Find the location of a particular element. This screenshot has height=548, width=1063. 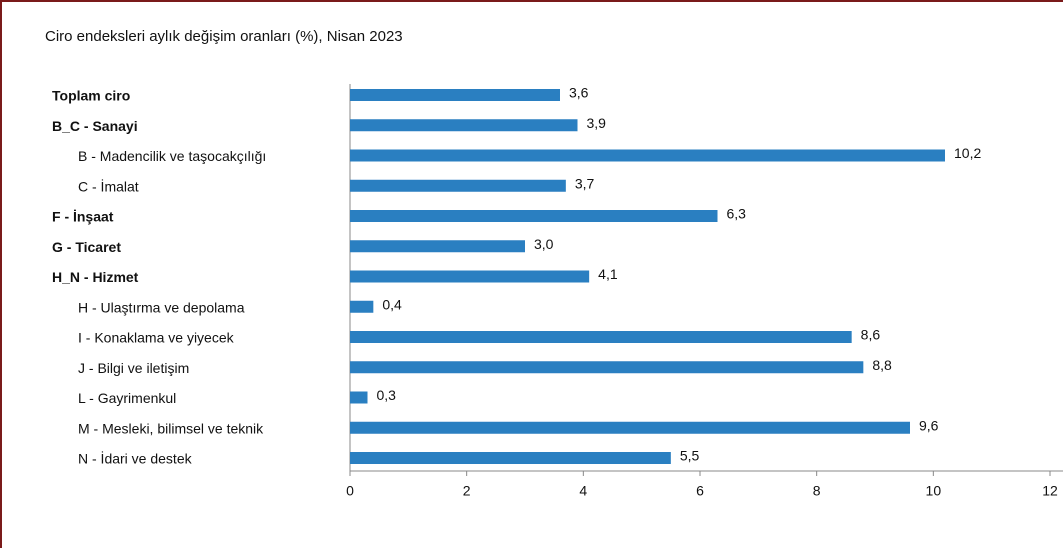

x-tick-label: 2 is located at coordinates (467, 491).